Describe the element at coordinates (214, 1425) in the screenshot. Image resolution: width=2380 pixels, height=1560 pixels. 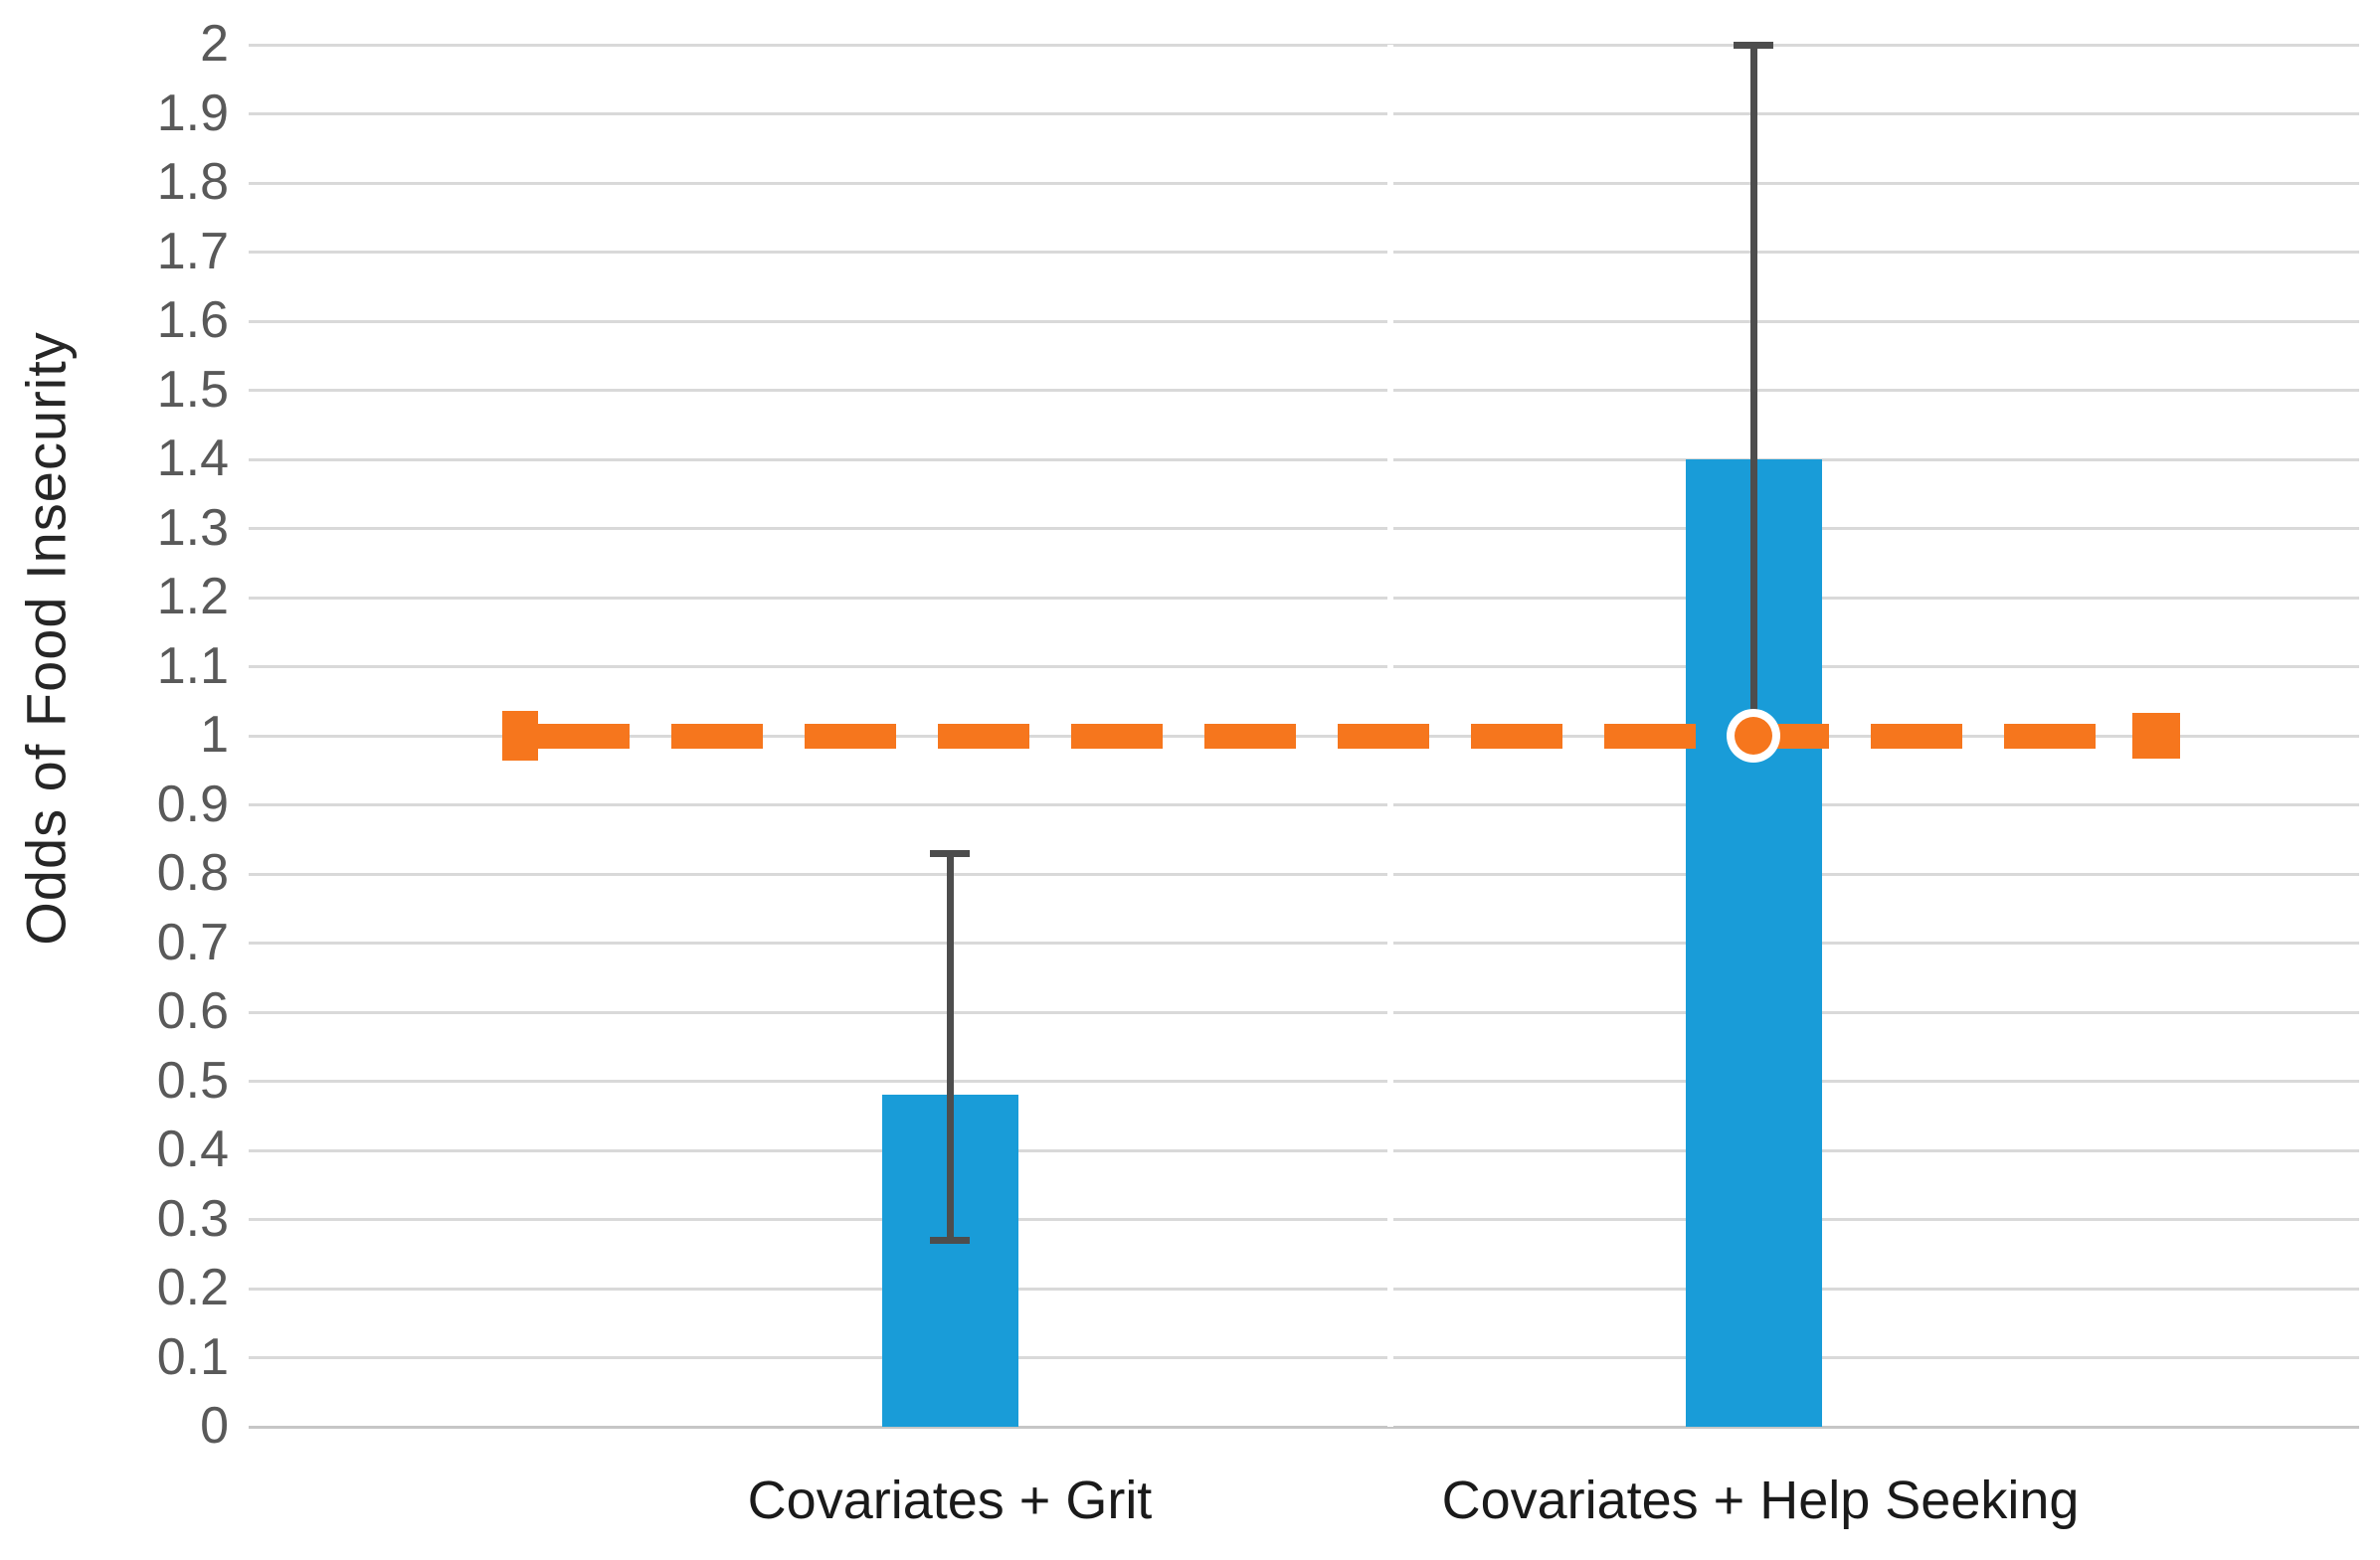
I see `y-tick-label: 0` at that location.